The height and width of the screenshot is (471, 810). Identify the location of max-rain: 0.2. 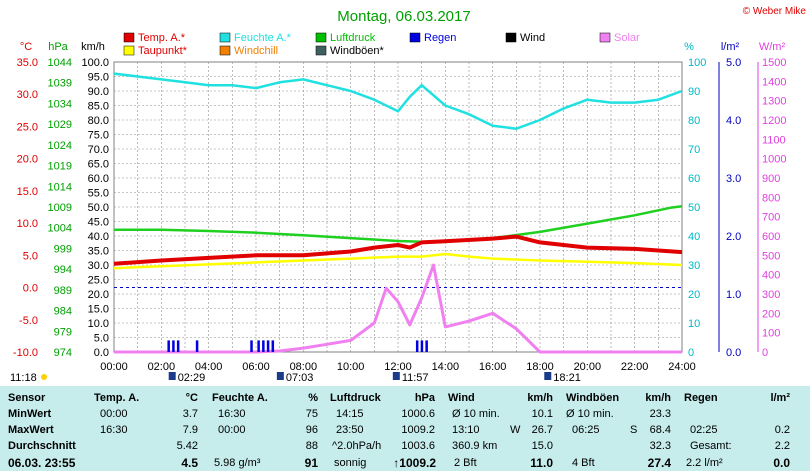
(782, 430).